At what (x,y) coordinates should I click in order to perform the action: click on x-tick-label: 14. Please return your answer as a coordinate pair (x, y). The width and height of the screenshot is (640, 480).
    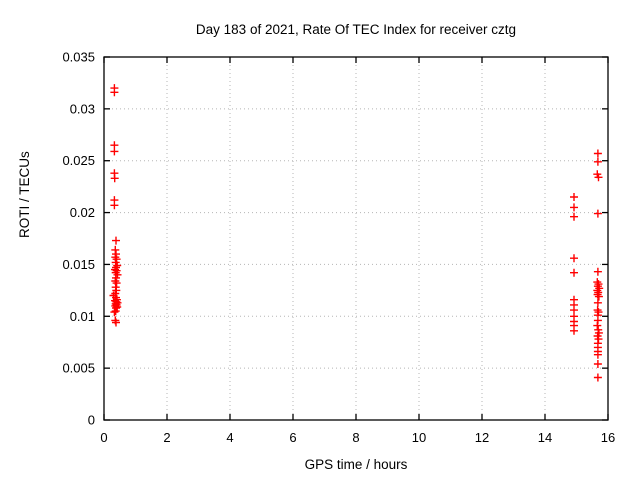
    Looking at the image, I should click on (545, 437).